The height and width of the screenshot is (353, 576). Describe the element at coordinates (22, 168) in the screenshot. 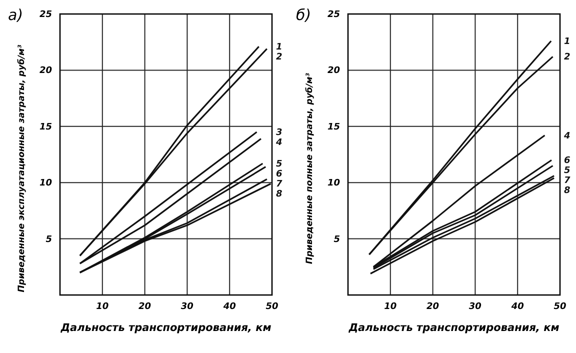

I see `y-axis-title: Приведенные эксплуатационные затраты, руб/м³` at that location.